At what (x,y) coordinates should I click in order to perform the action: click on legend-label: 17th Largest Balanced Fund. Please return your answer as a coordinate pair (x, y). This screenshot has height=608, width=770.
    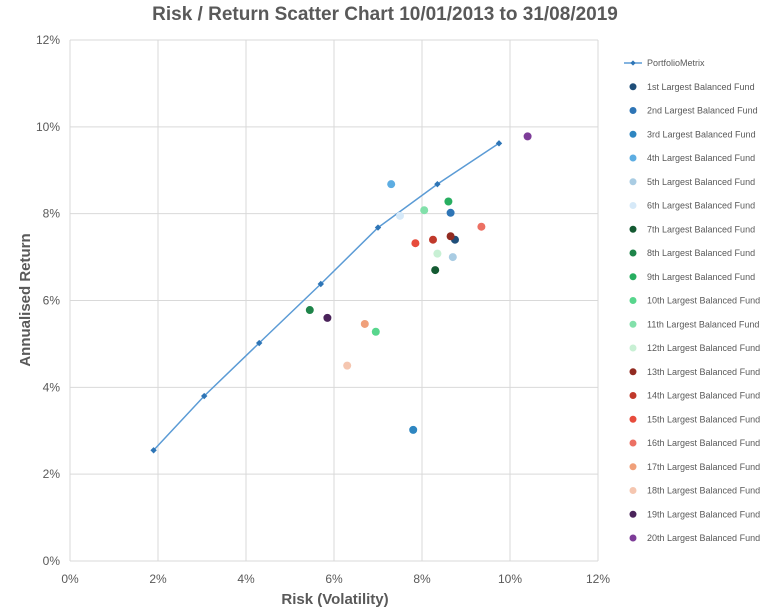
    Looking at the image, I should click on (703, 467).